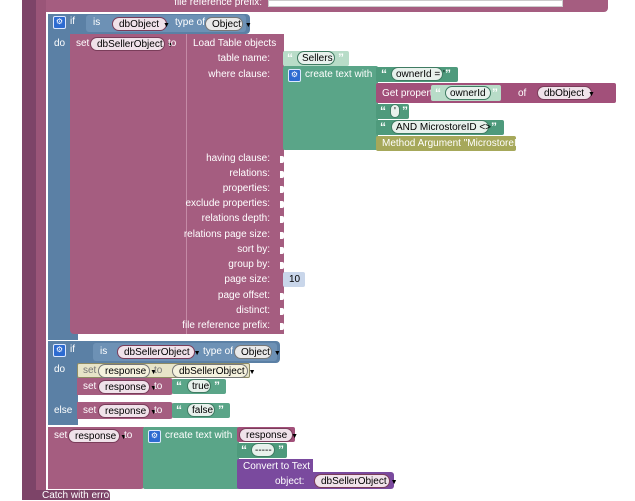 The image size is (635, 501). What do you see at coordinates (238, 158) in the screenshot?
I see `having-clause-label: having clause:` at bounding box center [238, 158].